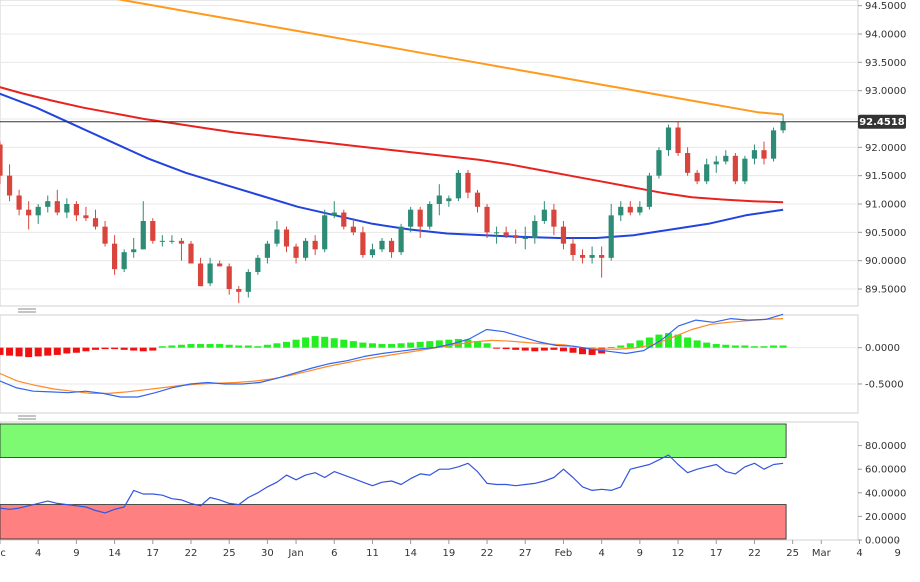  Describe the element at coordinates (885, 261) in the screenshot. I see `price-tick-label: 90.0000` at that location.